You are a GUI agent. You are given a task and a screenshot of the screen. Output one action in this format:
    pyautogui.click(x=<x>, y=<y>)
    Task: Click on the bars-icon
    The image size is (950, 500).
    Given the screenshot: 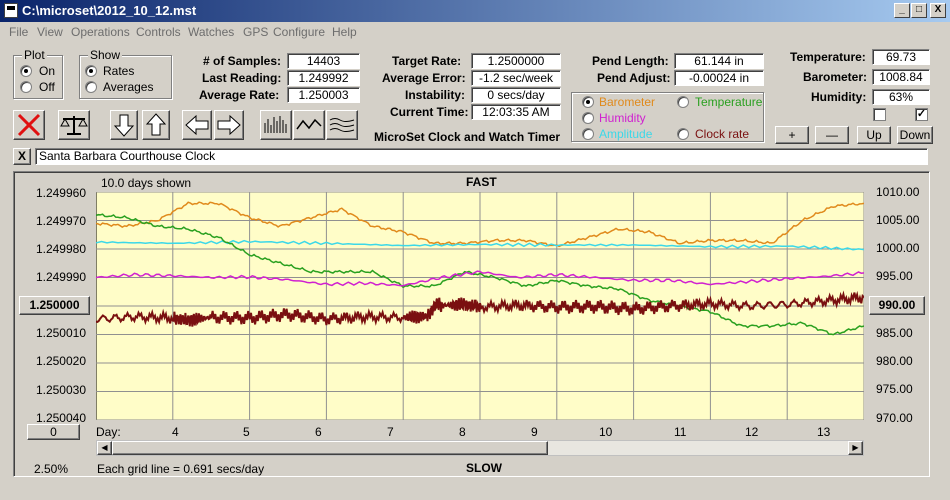 What is the action you would take?
    pyautogui.click(x=275, y=124)
    